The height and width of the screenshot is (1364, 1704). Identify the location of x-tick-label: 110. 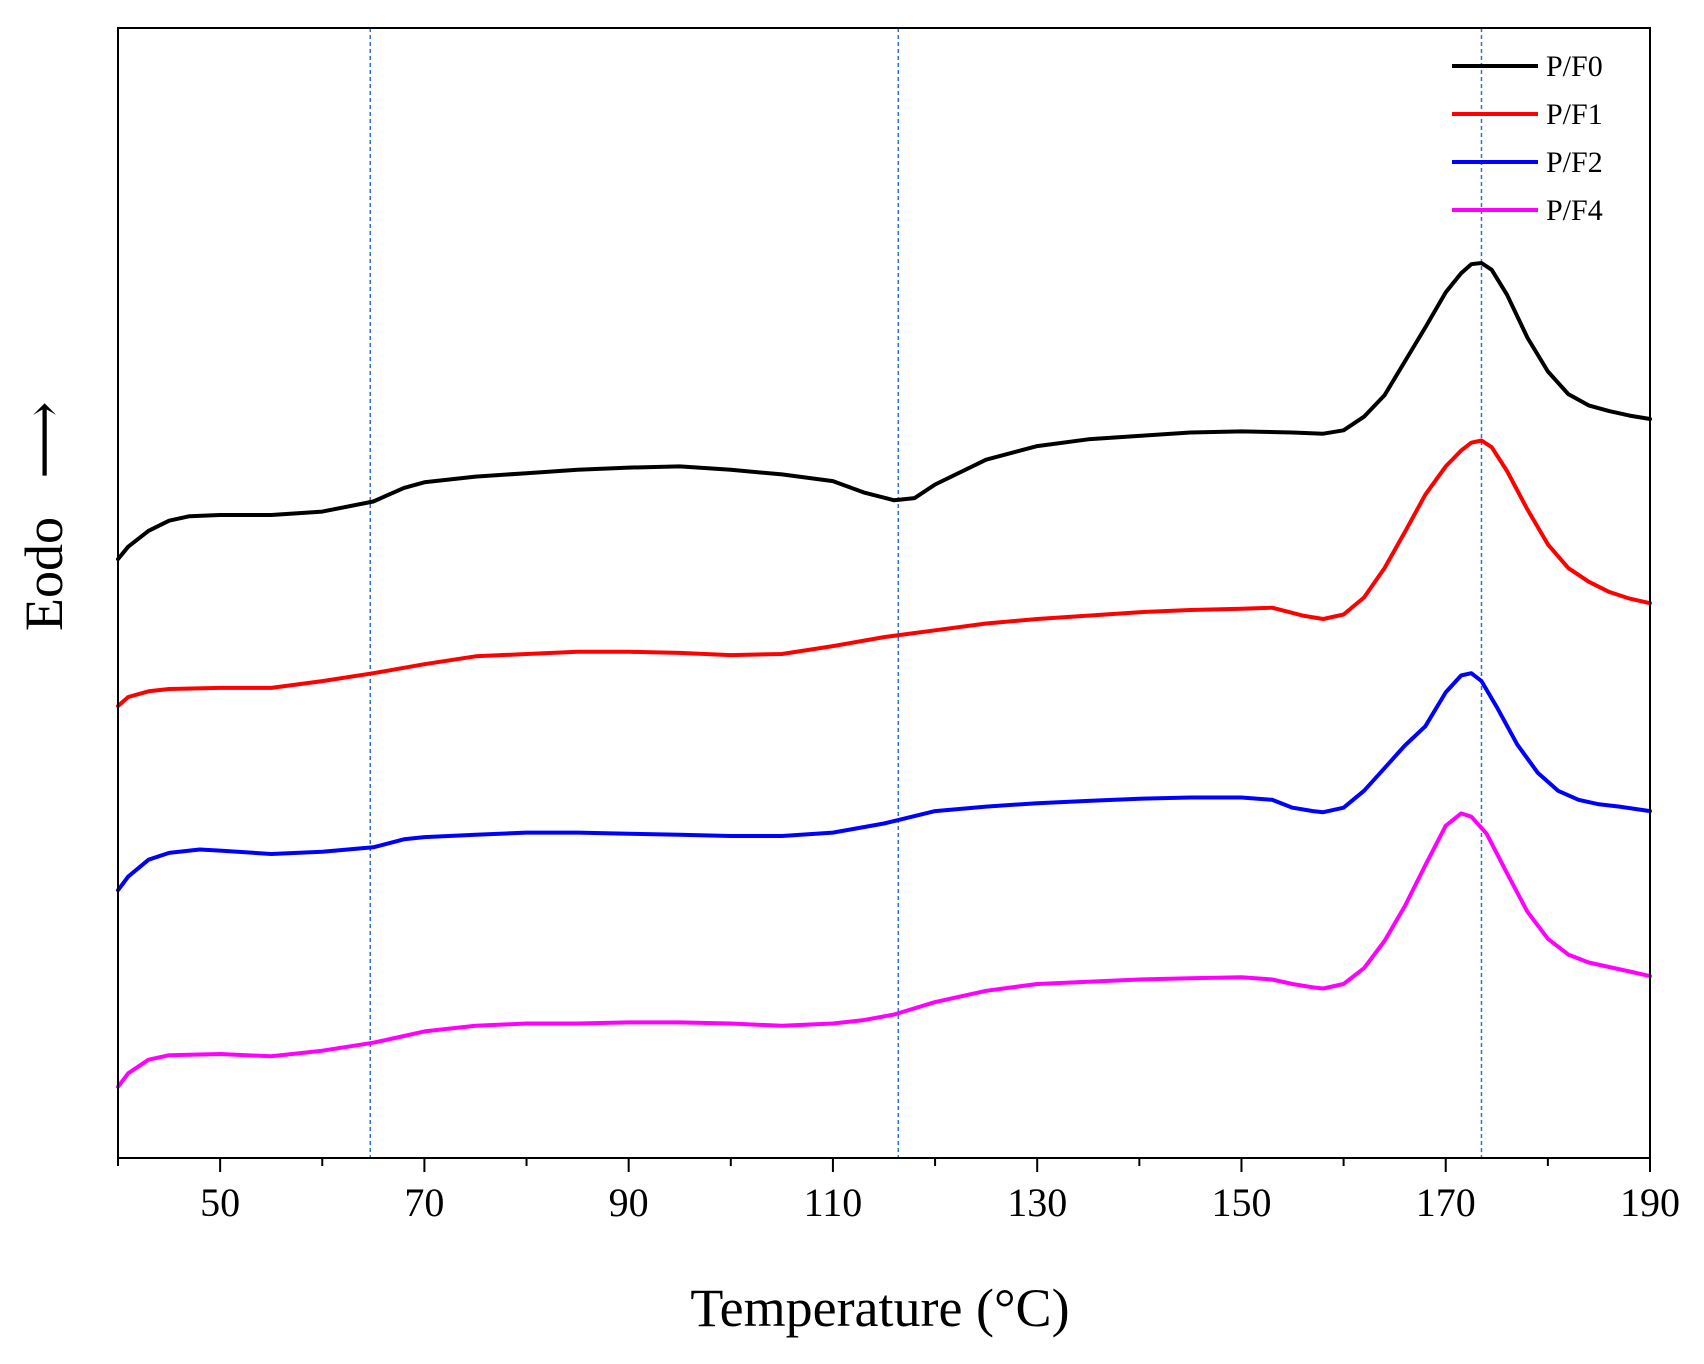
(833, 1202).